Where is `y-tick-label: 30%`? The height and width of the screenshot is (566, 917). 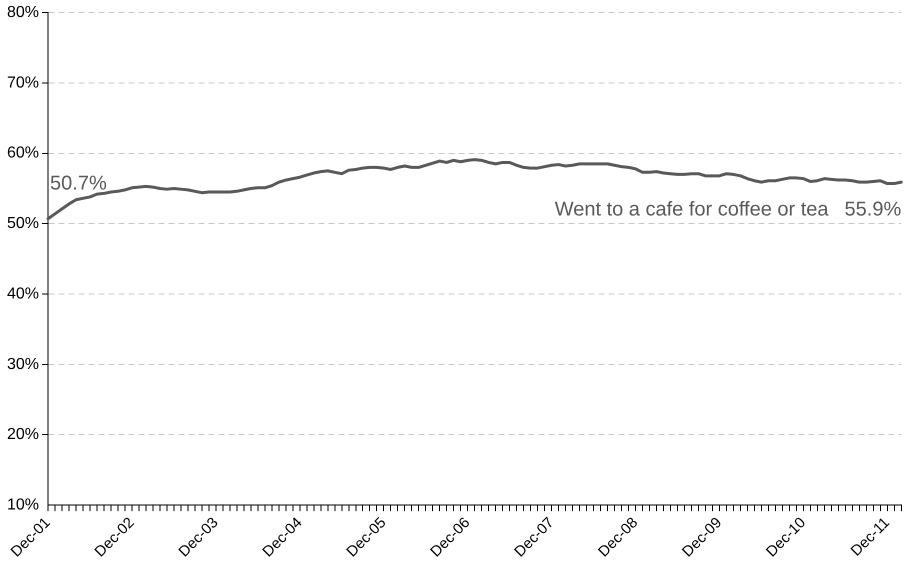 y-tick-label: 30% is located at coordinates (23, 364).